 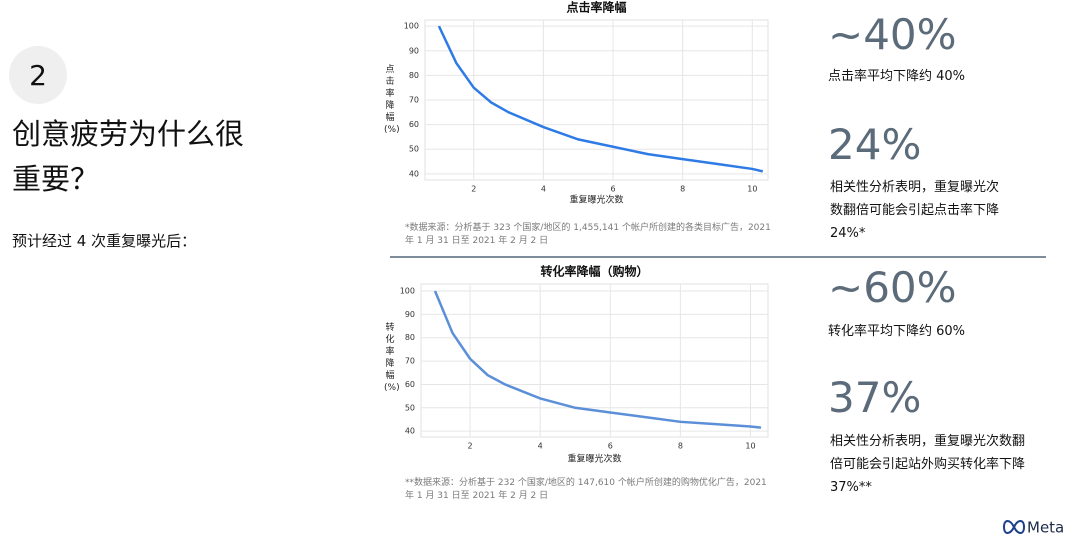 What do you see at coordinates (892, 34) in the screenshot?
I see `stat-value: ~40%` at bounding box center [892, 34].